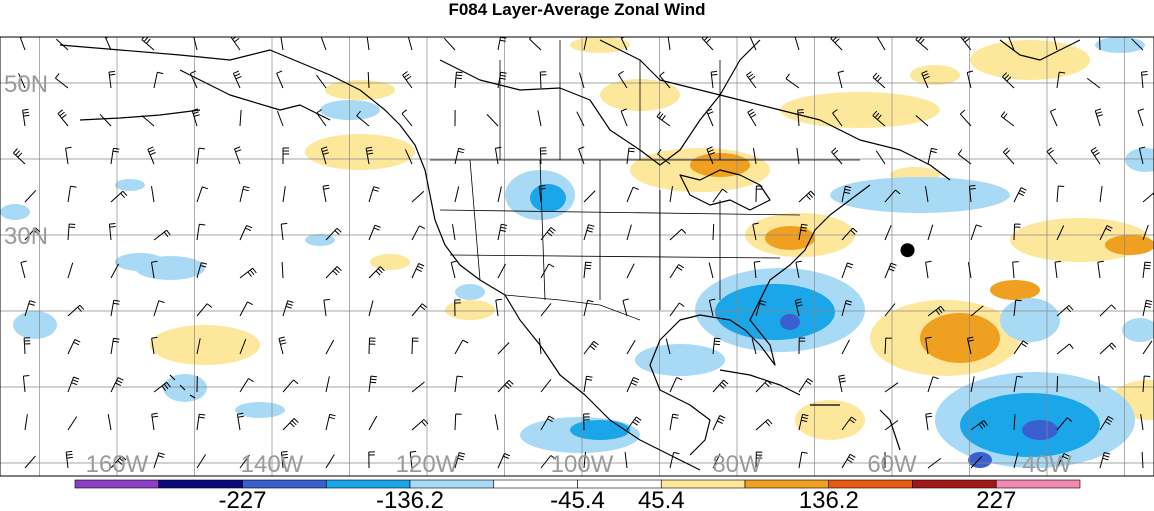  Describe the element at coordinates (907, 250) in the screenshot. I see `storm-center-marker` at that location.